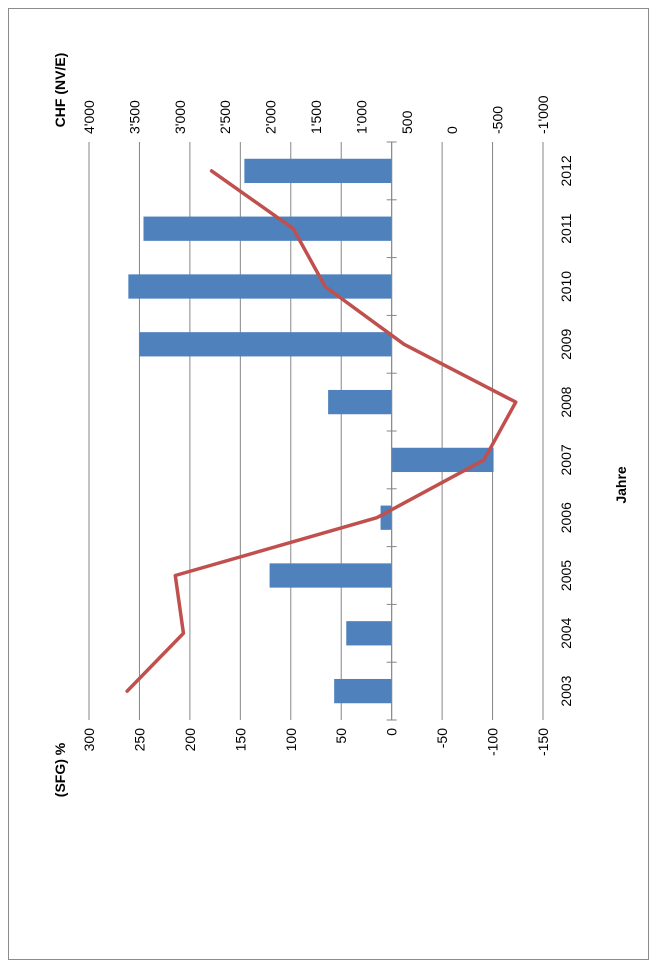  Describe the element at coordinates (316, 117) in the screenshot. I see `right-axis-tick-label: 1'500` at that location.